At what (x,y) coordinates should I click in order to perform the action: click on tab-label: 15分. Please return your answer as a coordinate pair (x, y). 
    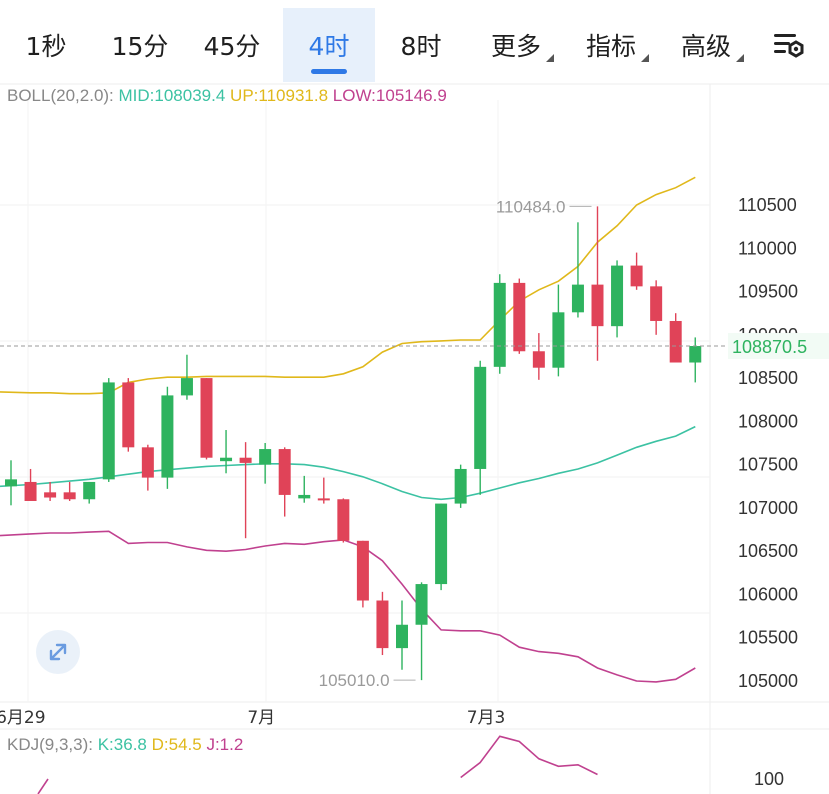
    Looking at the image, I should click on (140, 46).